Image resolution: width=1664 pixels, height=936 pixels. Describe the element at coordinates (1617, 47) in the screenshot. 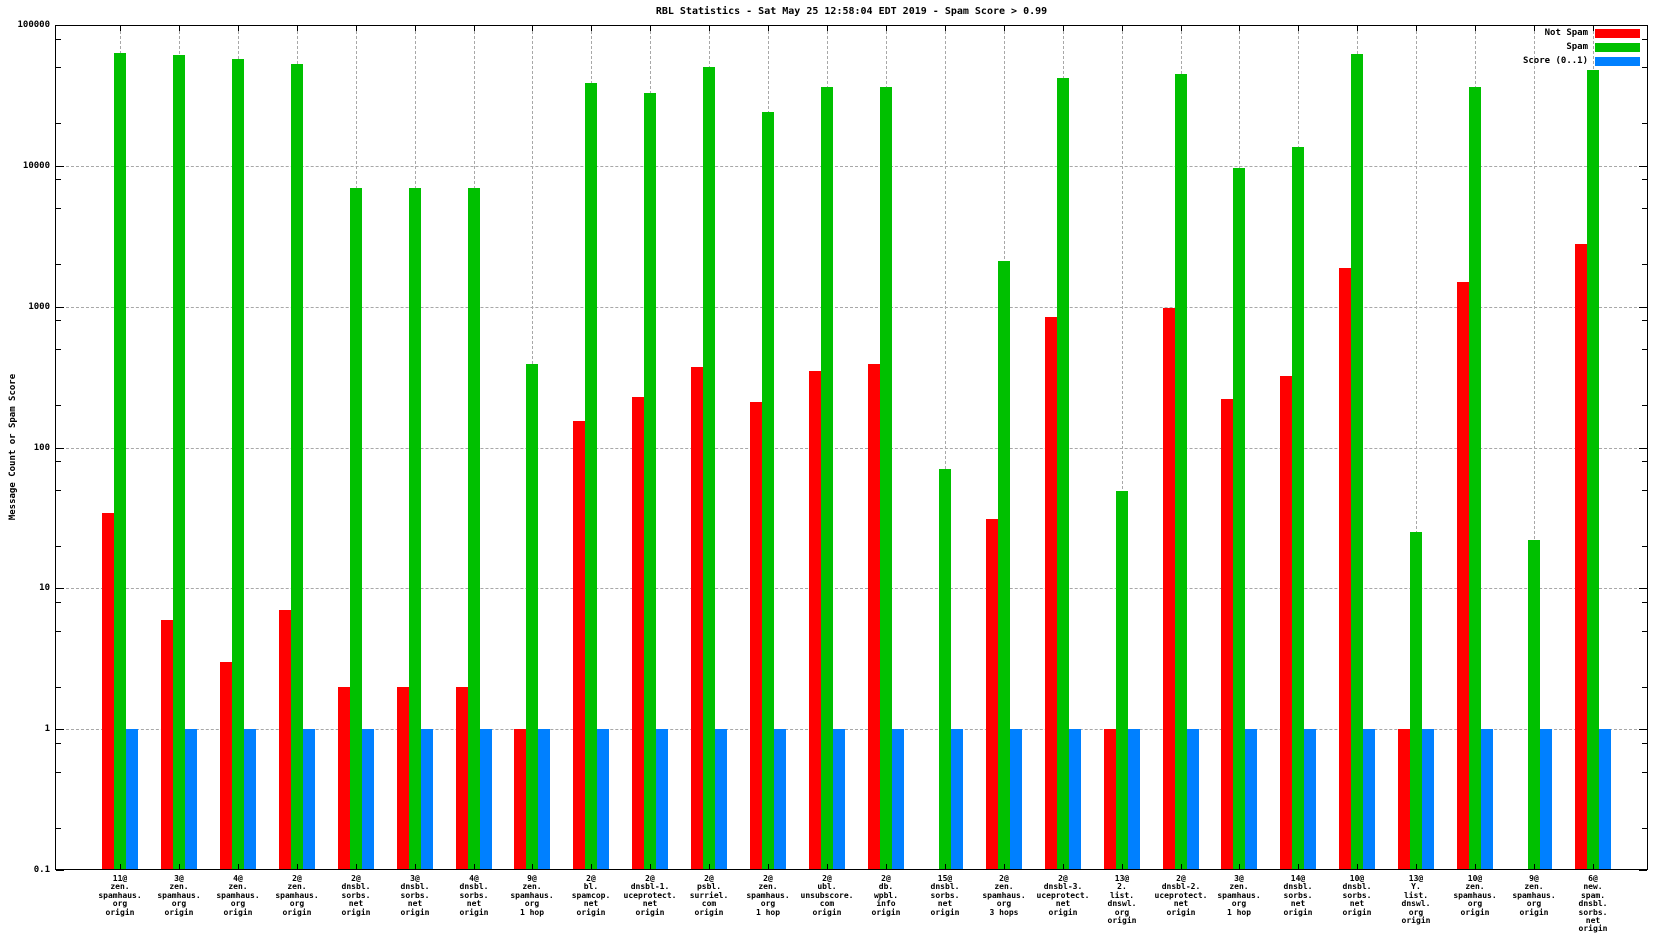

I see `legend-swatch-bar-spam` at that location.